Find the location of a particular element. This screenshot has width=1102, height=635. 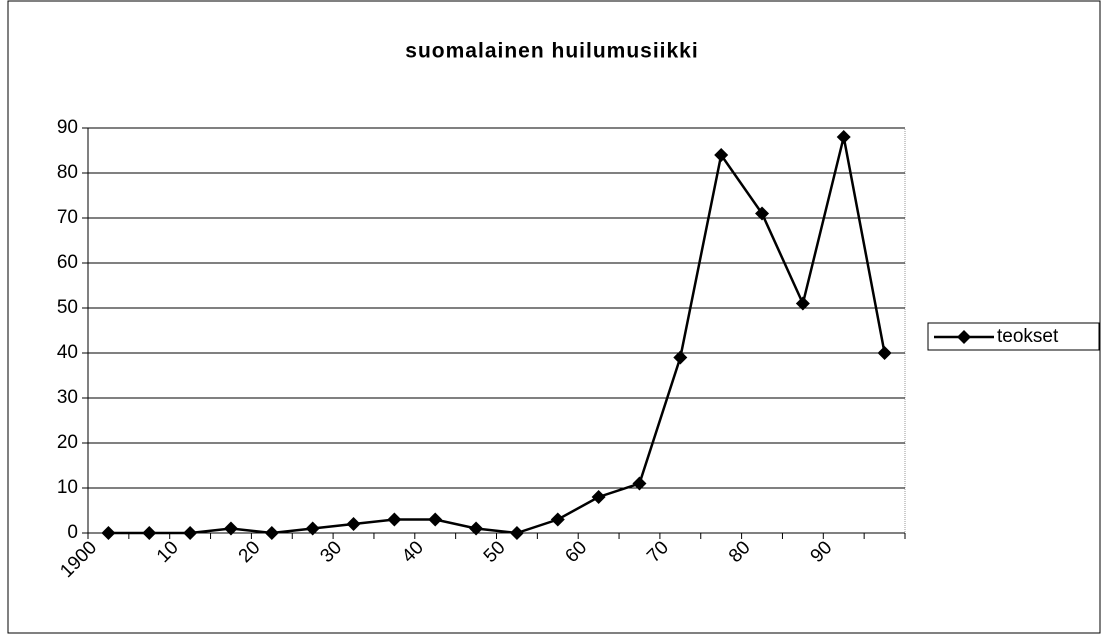

y-tick-label: 30 is located at coordinates (67, 397).